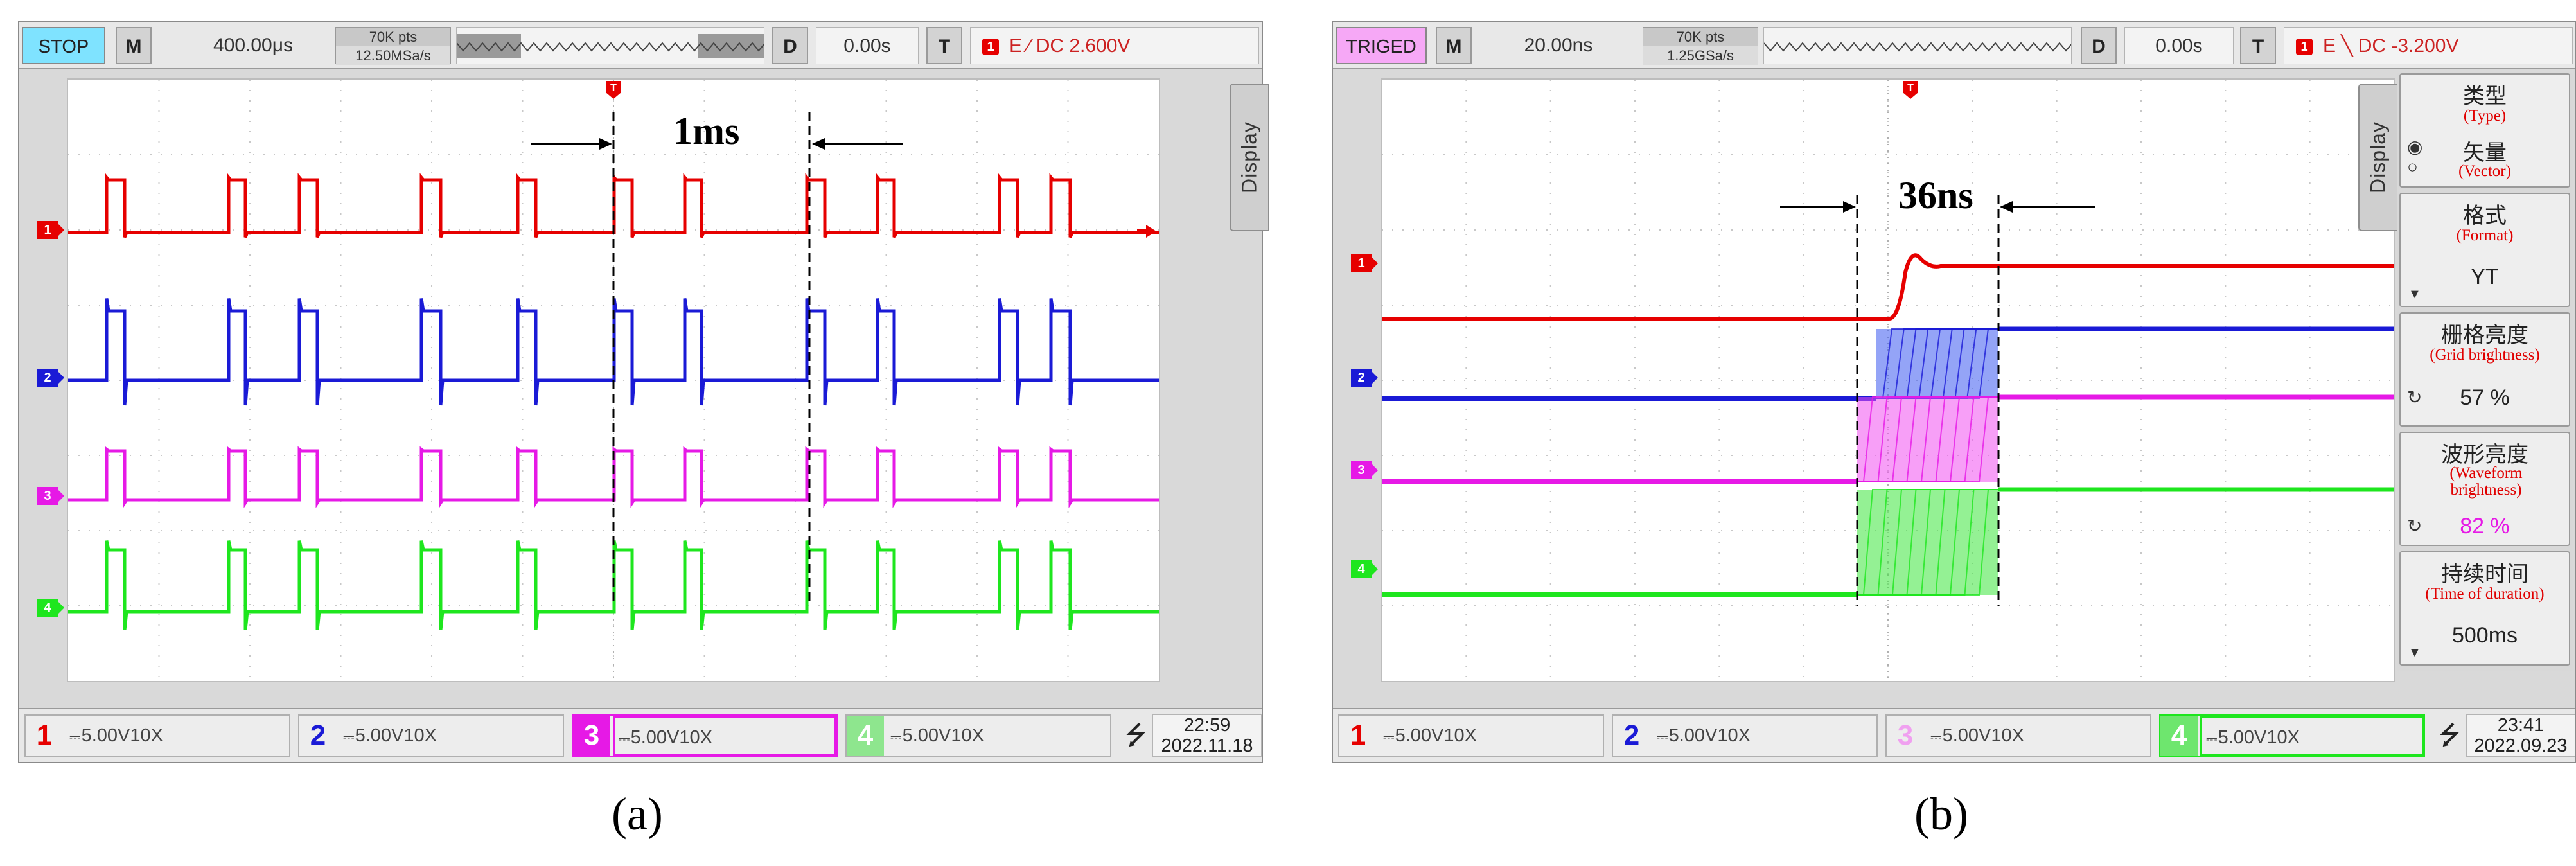  I want to click on radio-selected-icon: ◉, so click(2415, 147).